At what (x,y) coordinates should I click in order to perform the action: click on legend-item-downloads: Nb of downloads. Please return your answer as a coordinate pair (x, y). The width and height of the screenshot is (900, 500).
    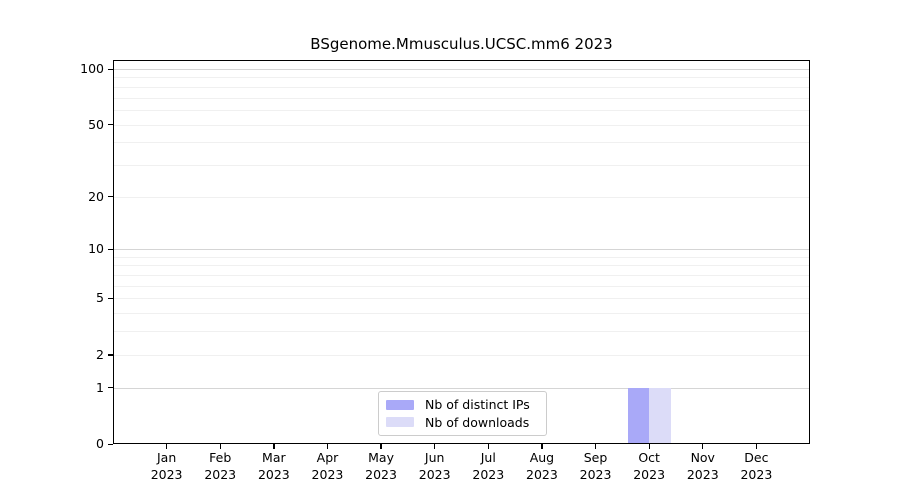
    Looking at the image, I should click on (462, 422).